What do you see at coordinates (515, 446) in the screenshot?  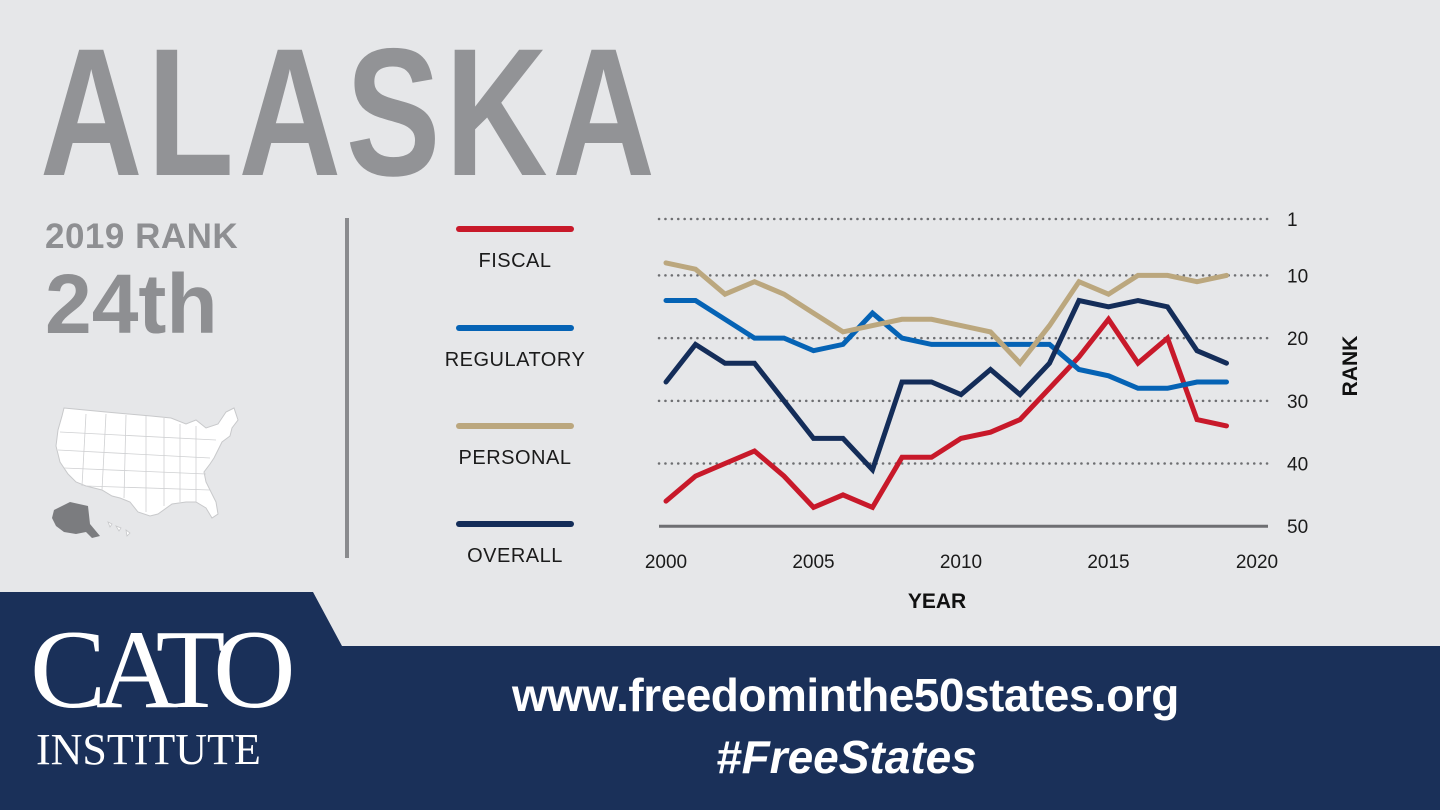 I see `legend-item-personal: PERSONAL` at bounding box center [515, 446].